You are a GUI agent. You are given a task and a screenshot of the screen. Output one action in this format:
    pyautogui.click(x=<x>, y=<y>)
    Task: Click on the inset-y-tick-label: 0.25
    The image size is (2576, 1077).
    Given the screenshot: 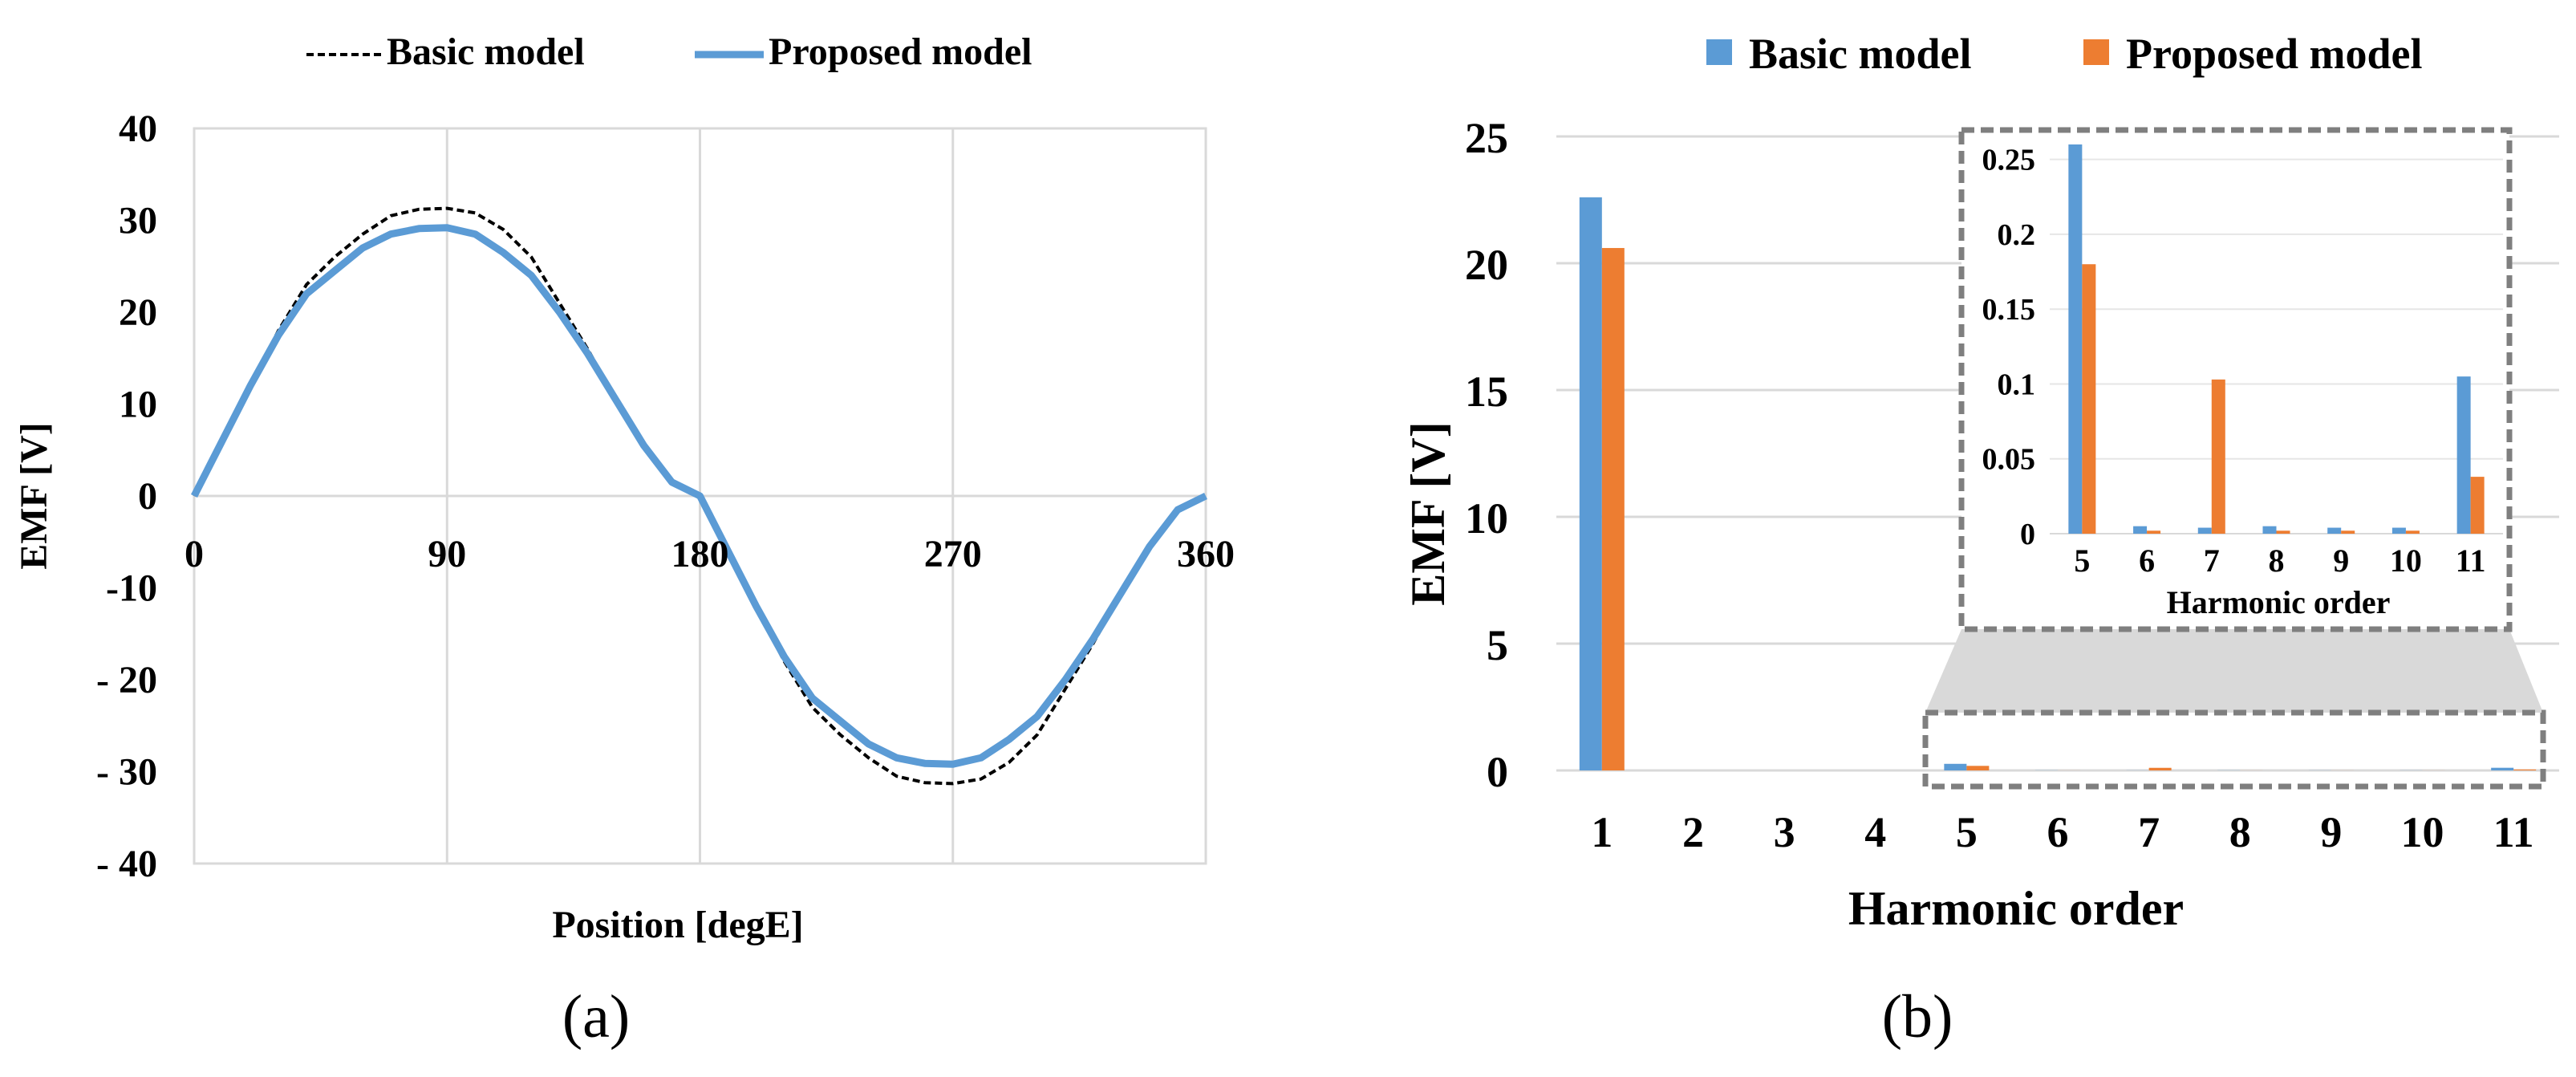 What is the action you would take?
    pyautogui.click(x=2009, y=160)
    